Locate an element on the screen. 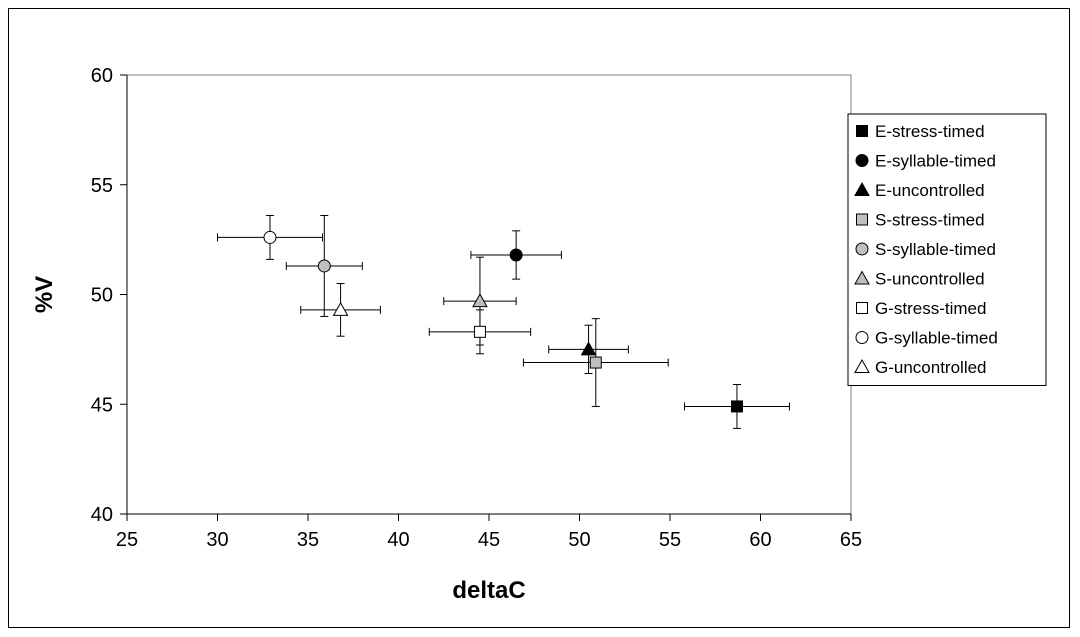 Image resolution: width=1080 pixels, height=637 pixels. legend-item: G-syllable-timed is located at coordinates (926, 338).